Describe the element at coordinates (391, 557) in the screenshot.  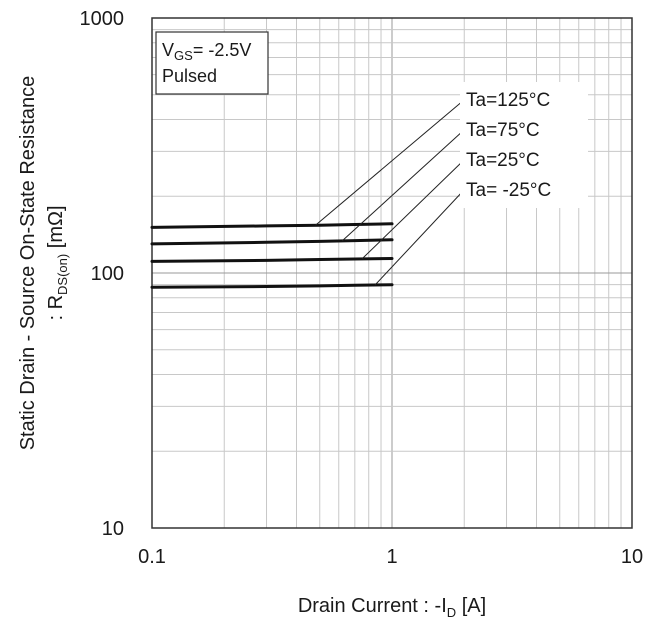
I see `x-tick-label: 1` at that location.